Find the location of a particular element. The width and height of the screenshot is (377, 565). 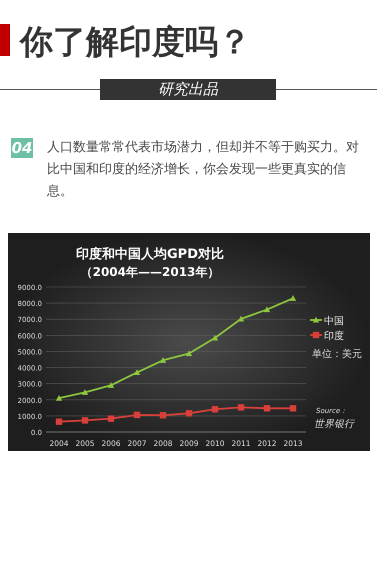

legend-label: 中国 is located at coordinates (334, 321).